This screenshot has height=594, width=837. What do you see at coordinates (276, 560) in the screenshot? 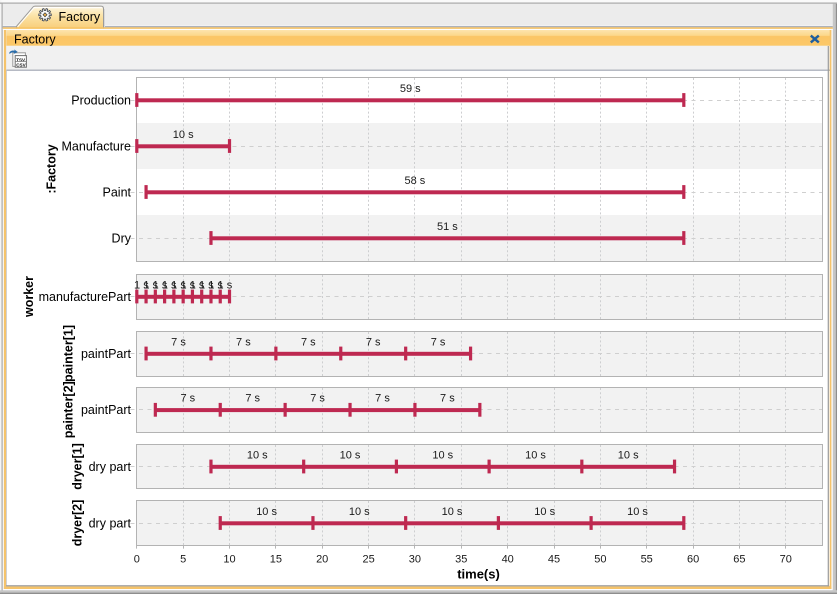
I see `svg-text: 15` at bounding box center [276, 560].